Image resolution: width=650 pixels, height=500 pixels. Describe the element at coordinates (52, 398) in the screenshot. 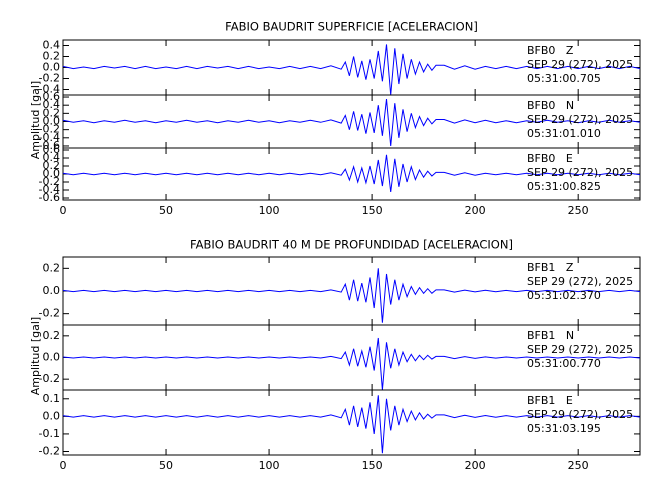

I see `y-tick-label: 0.1` at that location.